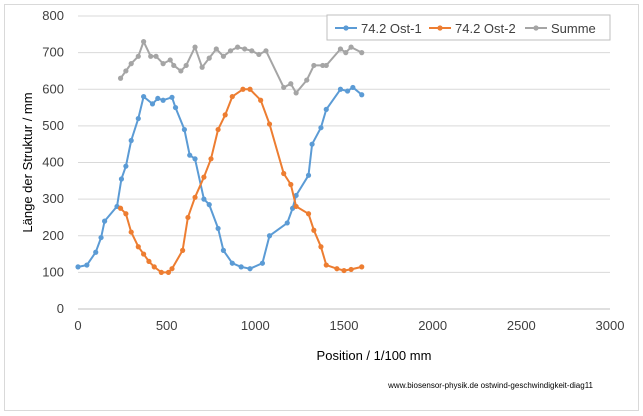 The image size is (643, 416). Describe the element at coordinates (53, 271) in the screenshot. I see `y-tick-label: 100` at that location.